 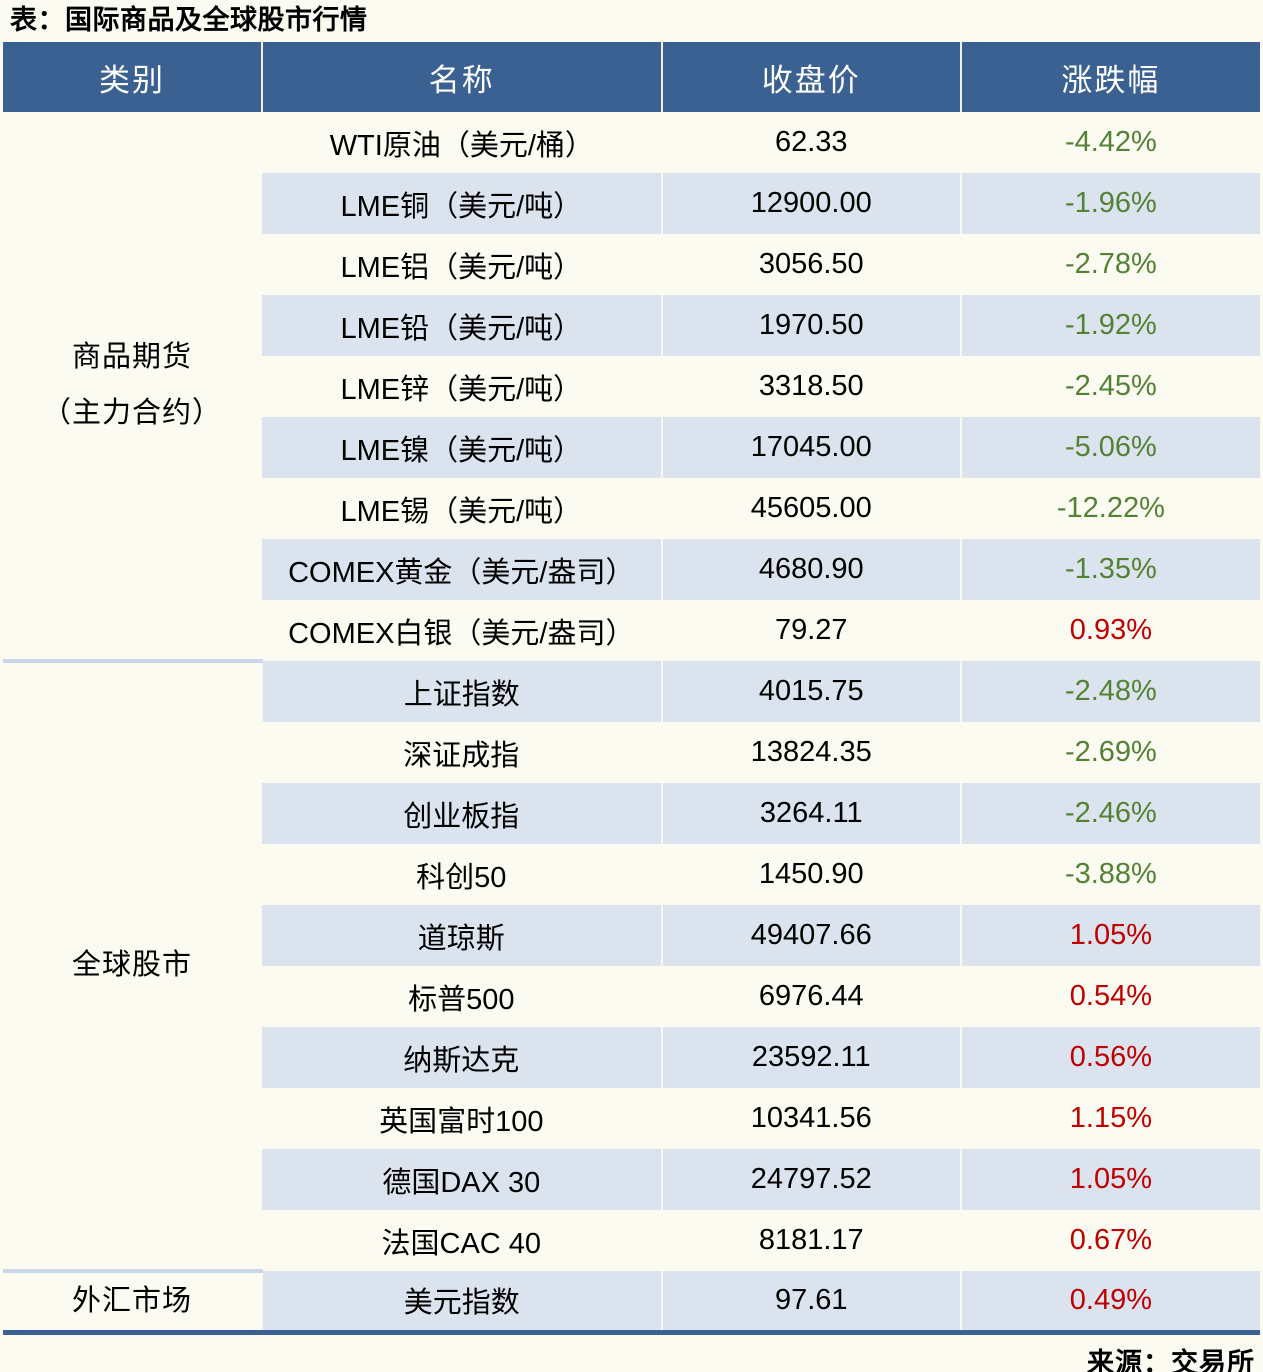 What do you see at coordinates (1109, 1057) in the screenshot?
I see `change-percent: 0.56%` at bounding box center [1109, 1057].